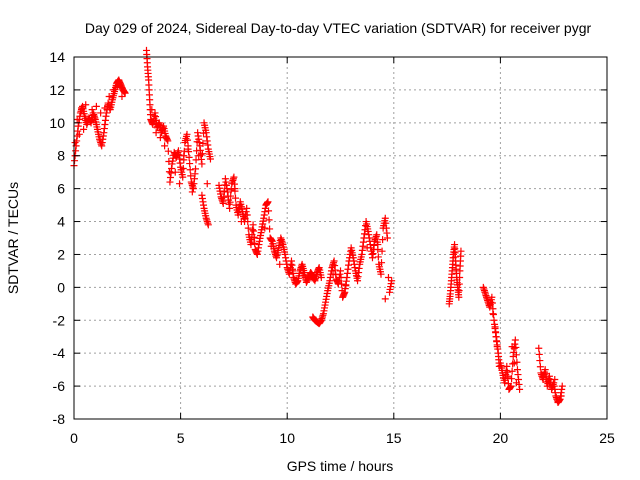 This screenshot has height=480, width=640. What do you see at coordinates (57, 123) in the screenshot?
I see `y-tick-label: 10` at bounding box center [57, 123].